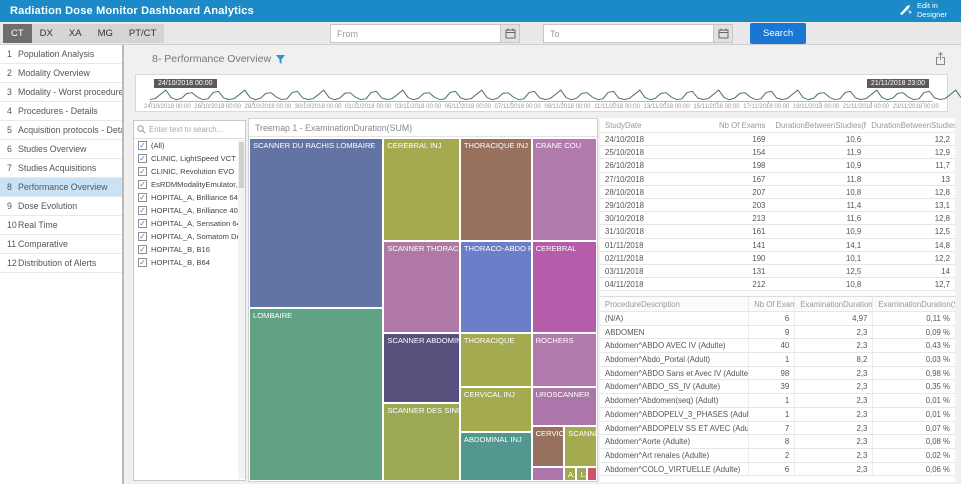 The image size is (961, 484). What do you see at coordinates (495, 287) in the screenshot?
I see `treemap-block: THORACO-ABDO PEL INJ` at bounding box center [495, 287].